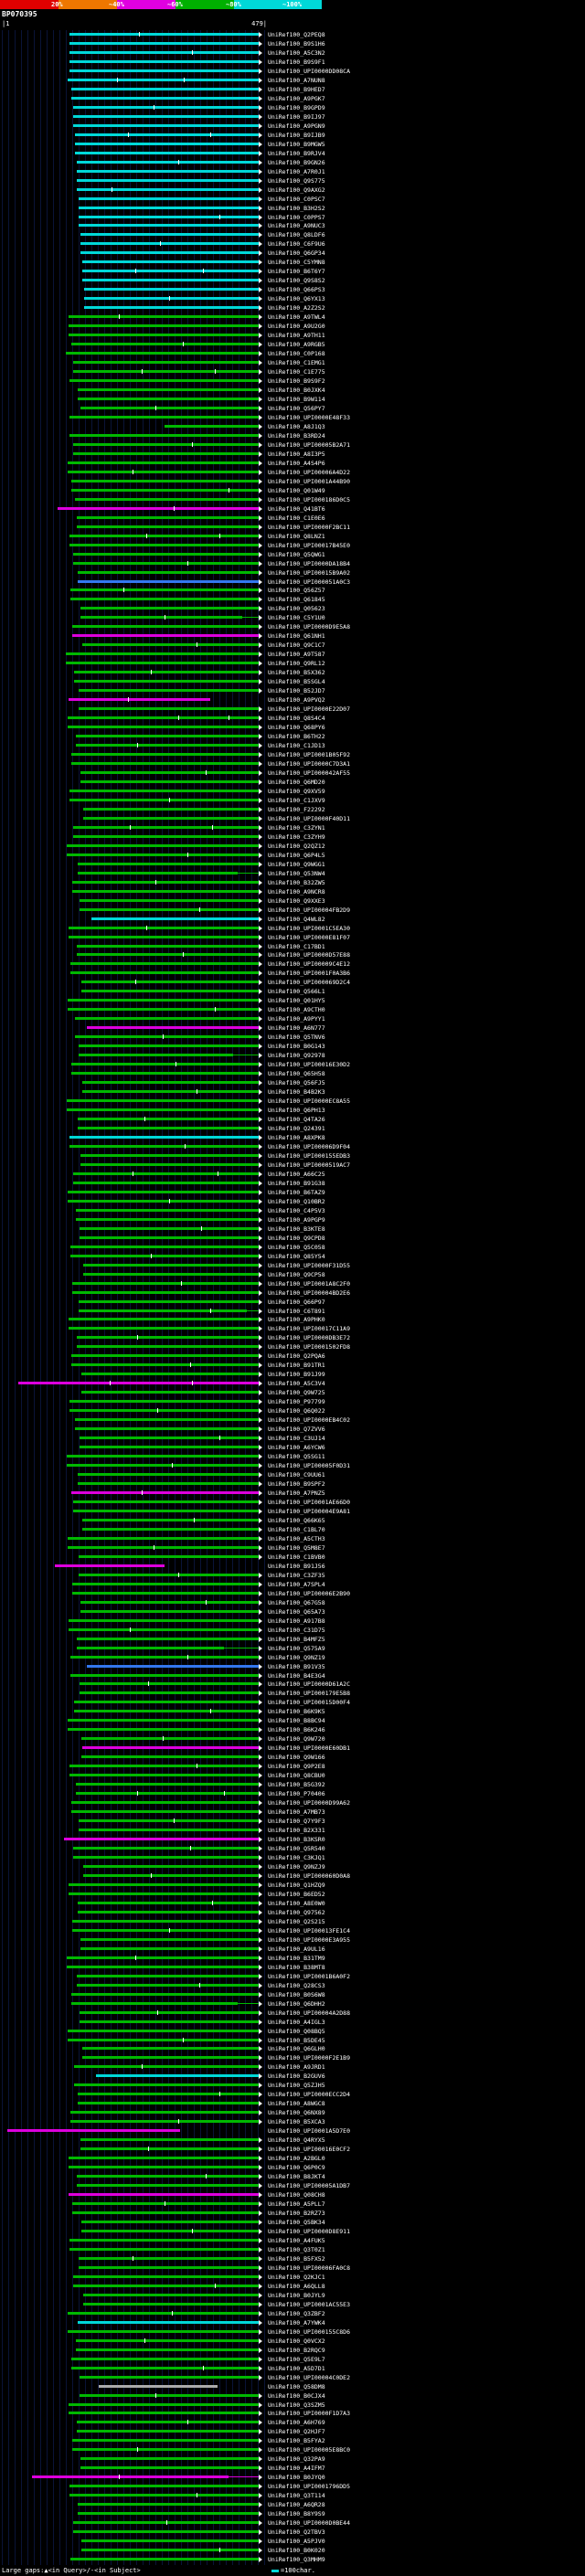  What do you see at coordinates (297, 2022) in the screenshot?
I see `hit-label: UniRef100_A4IGL3` at bounding box center [297, 2022].